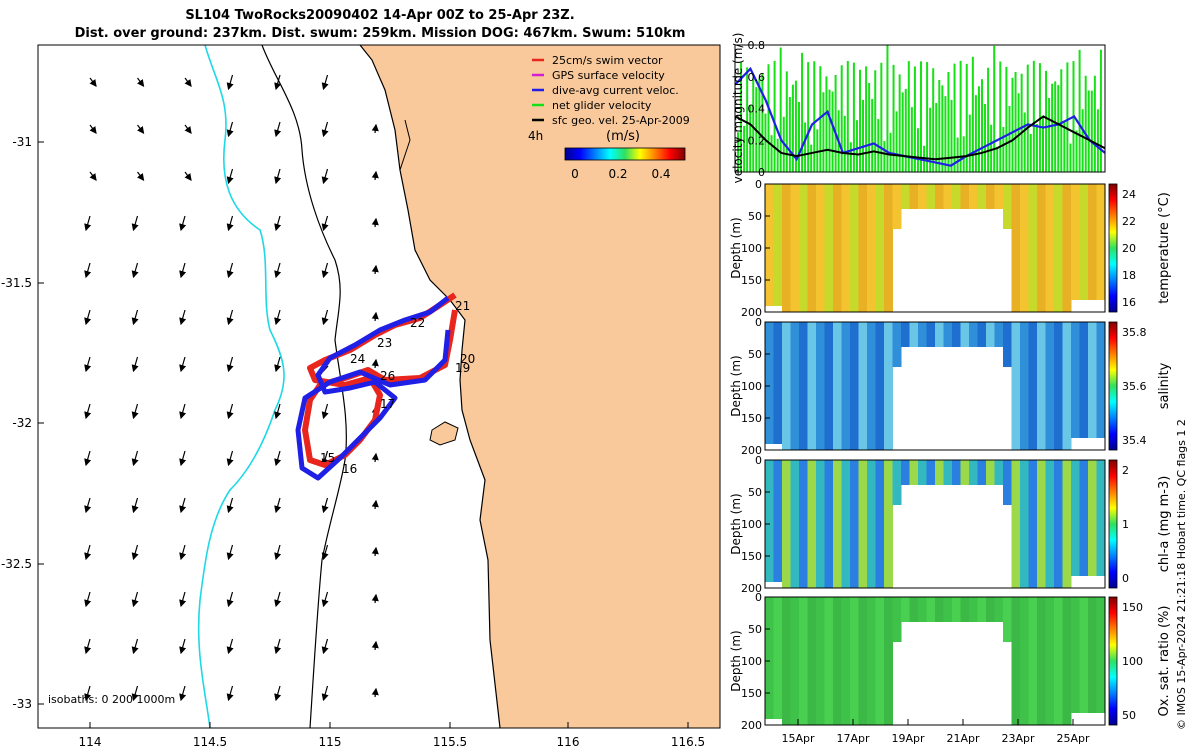 Image resolution: width=1200 pixels, height=750 pixels. What do you see at coordinates (111, 699) in the screenshot?
I see `isobaths-label: isobaths: 0 200 1000m` at bounding box center [111, 699].